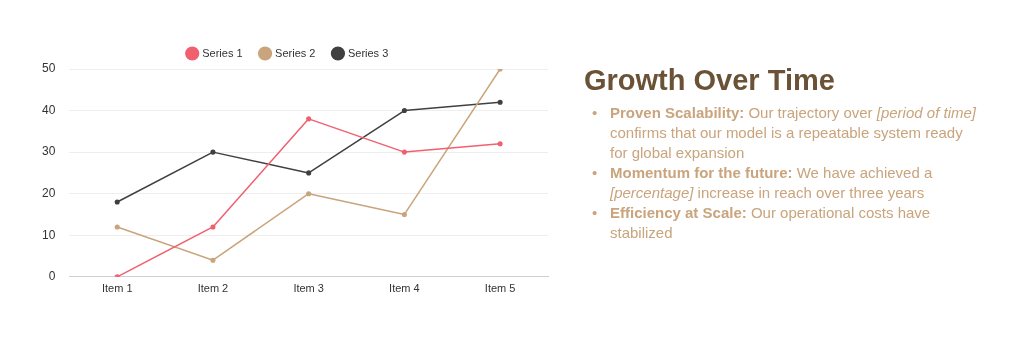 This screenshot has height=339, width=1022. I want to click on legend-label: Series 1, so click(222, 52).